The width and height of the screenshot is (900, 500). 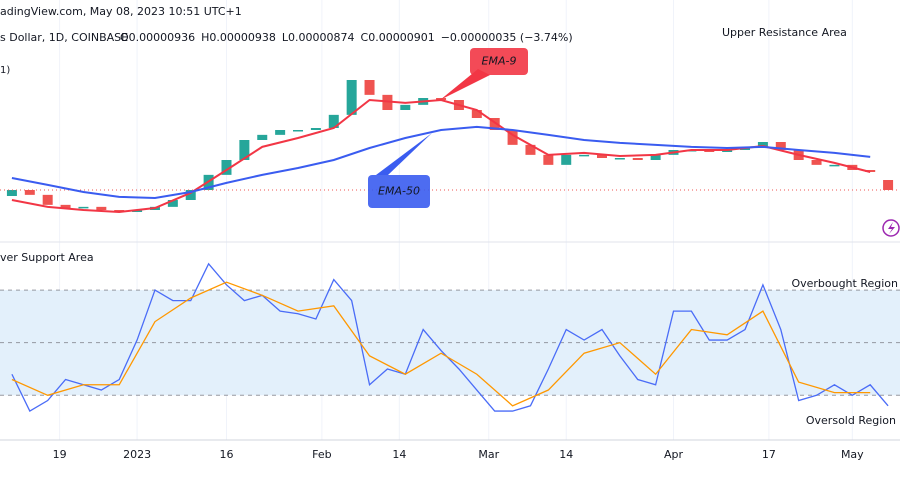 What do you see at coordinates (318, 37) in the screenshot?
I see `ohlc-value: L0.00000874` at bounding box center [318, 37].